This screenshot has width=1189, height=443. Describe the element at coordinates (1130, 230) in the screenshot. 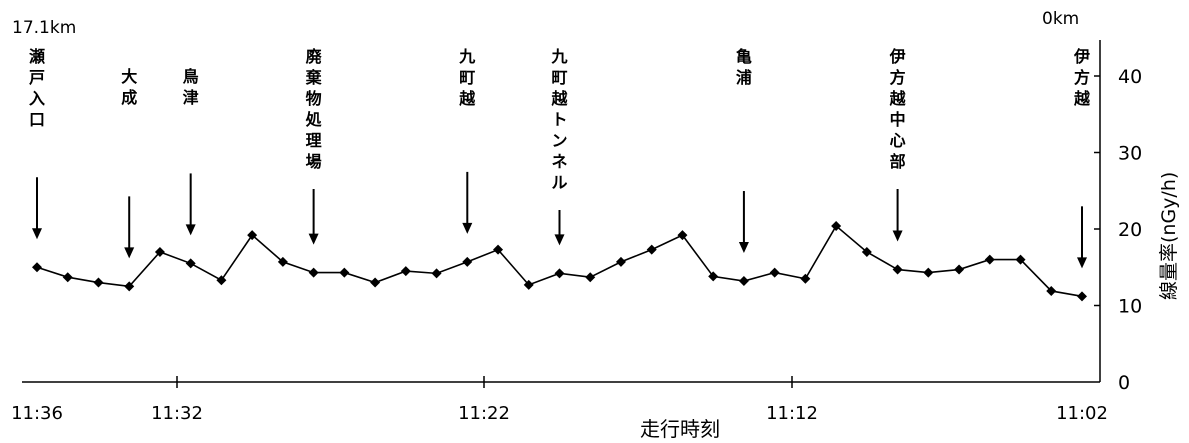

I see `y-tick-label: 20` at that location.